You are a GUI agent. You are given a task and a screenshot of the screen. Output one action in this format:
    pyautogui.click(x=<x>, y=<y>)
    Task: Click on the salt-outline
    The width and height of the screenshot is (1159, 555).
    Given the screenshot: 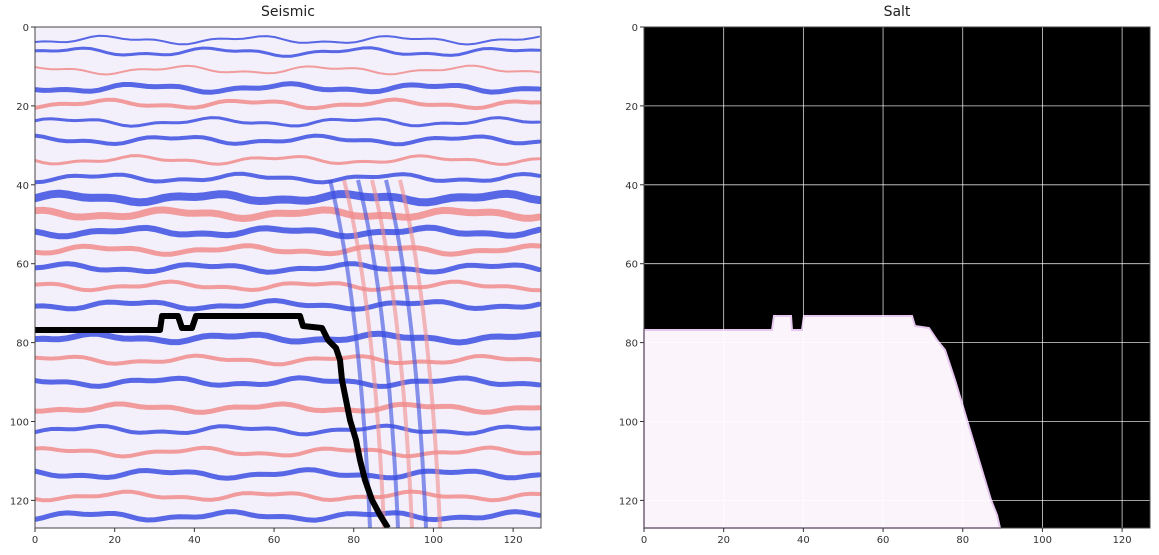 What is the action you would take?
    pyautogui.click(x=213, y=420)
    